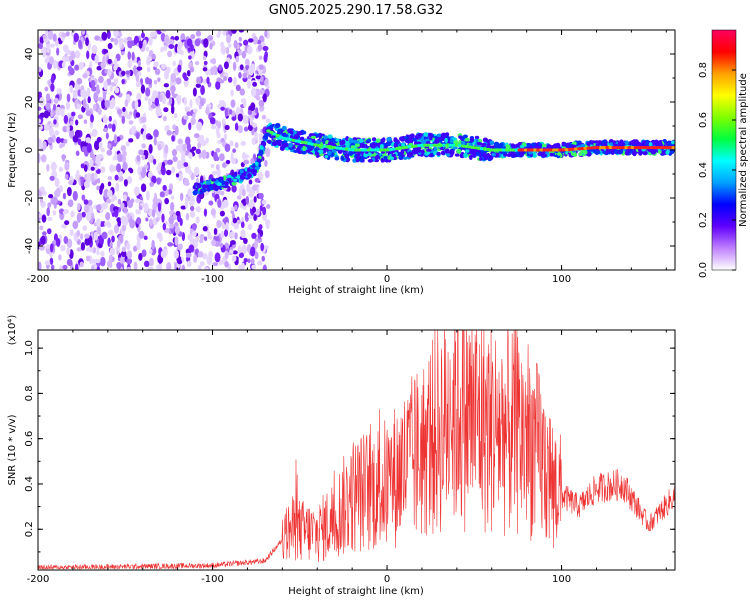  I want to click on y-tick-label: -40, so click(29, 246).